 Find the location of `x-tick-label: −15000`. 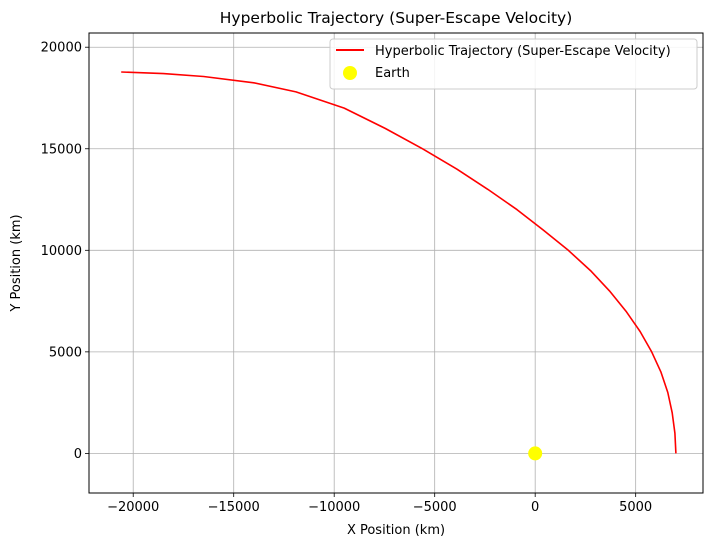

x-tick-label: −15000 is located at coordinates (234, 507).